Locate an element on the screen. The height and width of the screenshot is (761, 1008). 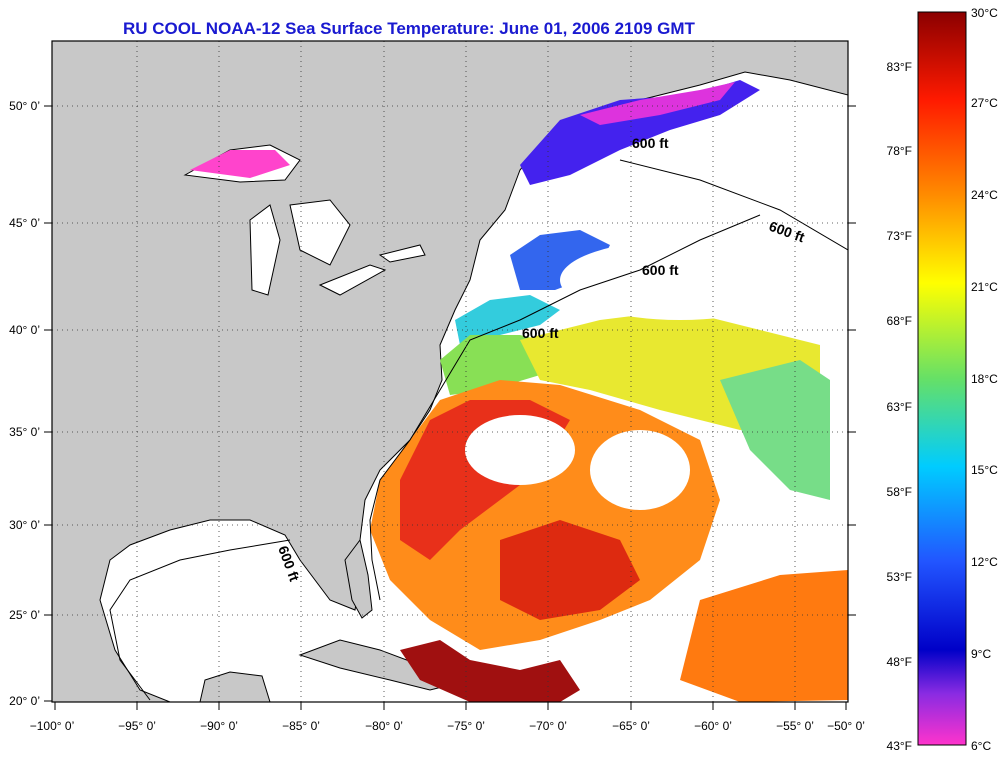
lat-tick-label: 20° 0’ is located at coordinates (24, 701).